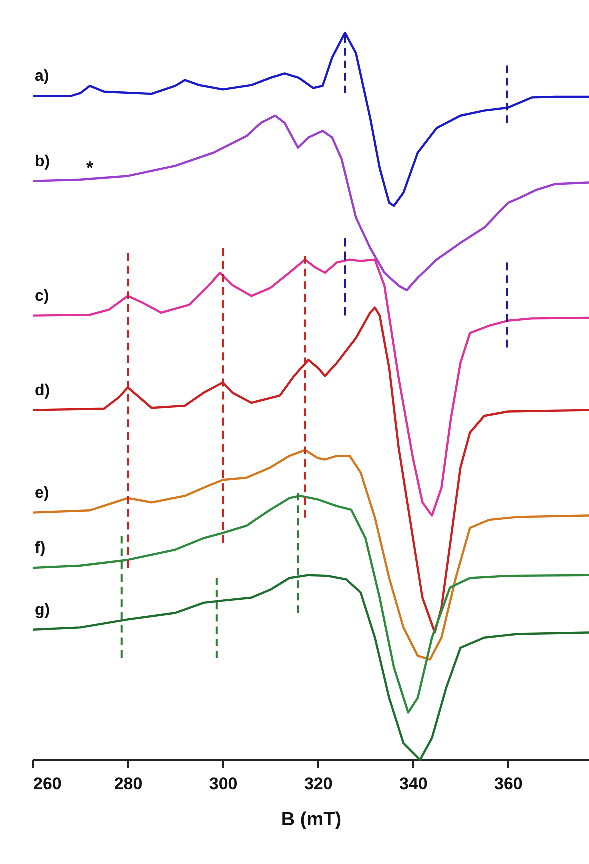 Image resolution: width=589 pixels, height=864 pixels. What do you see at coordinates (508, 784) in the screenshot?
I see `x-tick-label: 360` at bounding box center [508, 784].